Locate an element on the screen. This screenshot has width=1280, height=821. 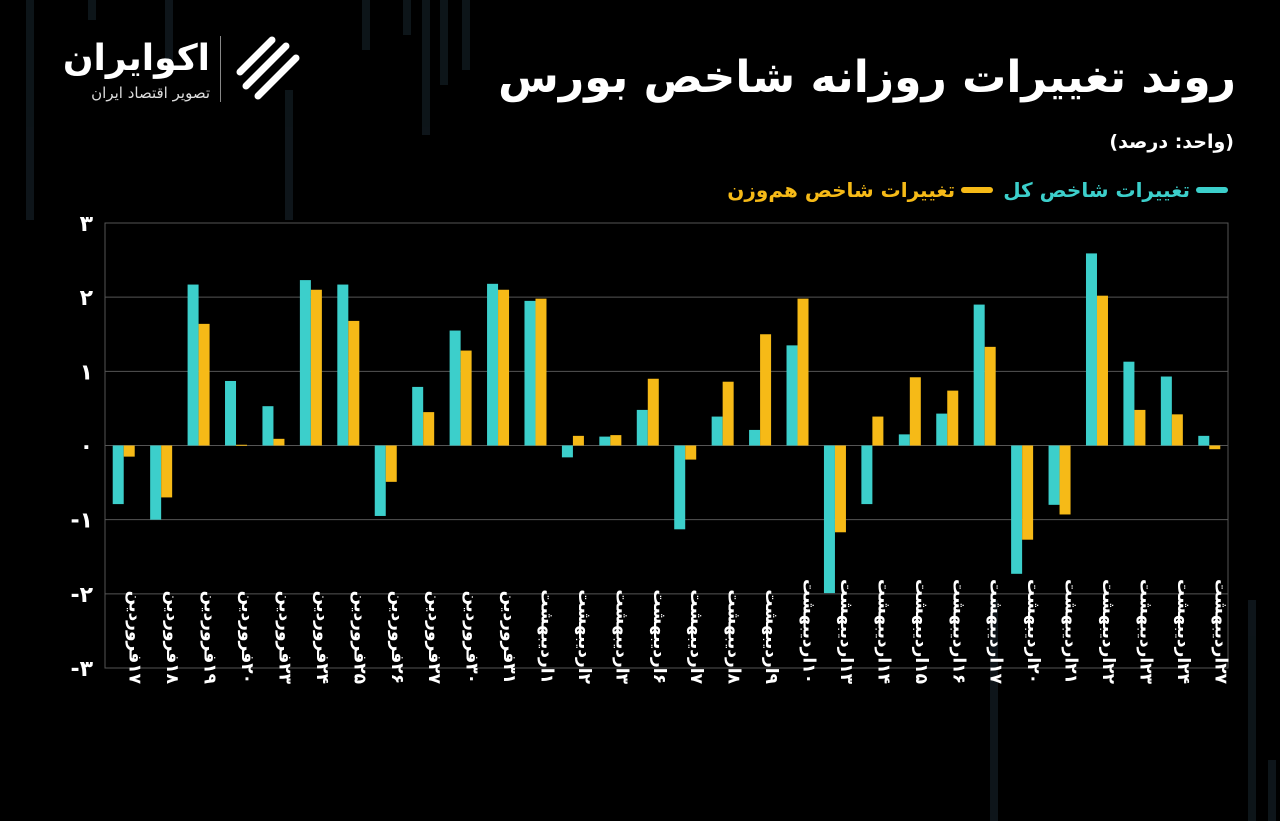
x-tick-label: ۲۶فروردین is located at coordinates (397, 637).